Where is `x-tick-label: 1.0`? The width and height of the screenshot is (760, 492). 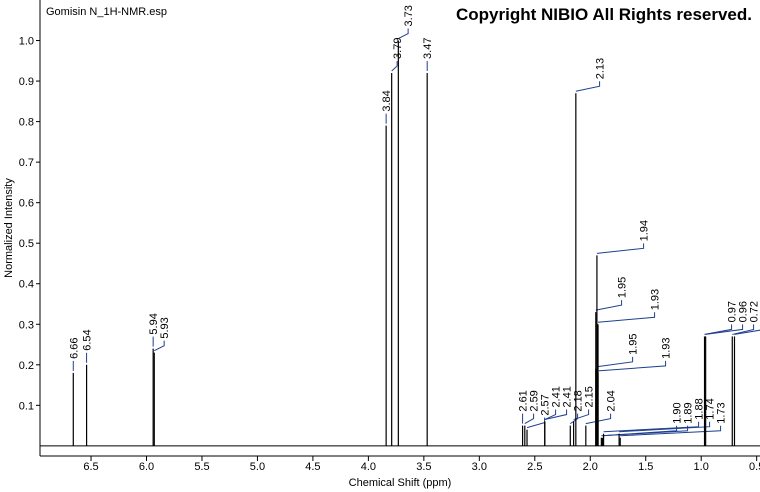 x-tick-label: 1.0 is located at coordinates (701, 467).